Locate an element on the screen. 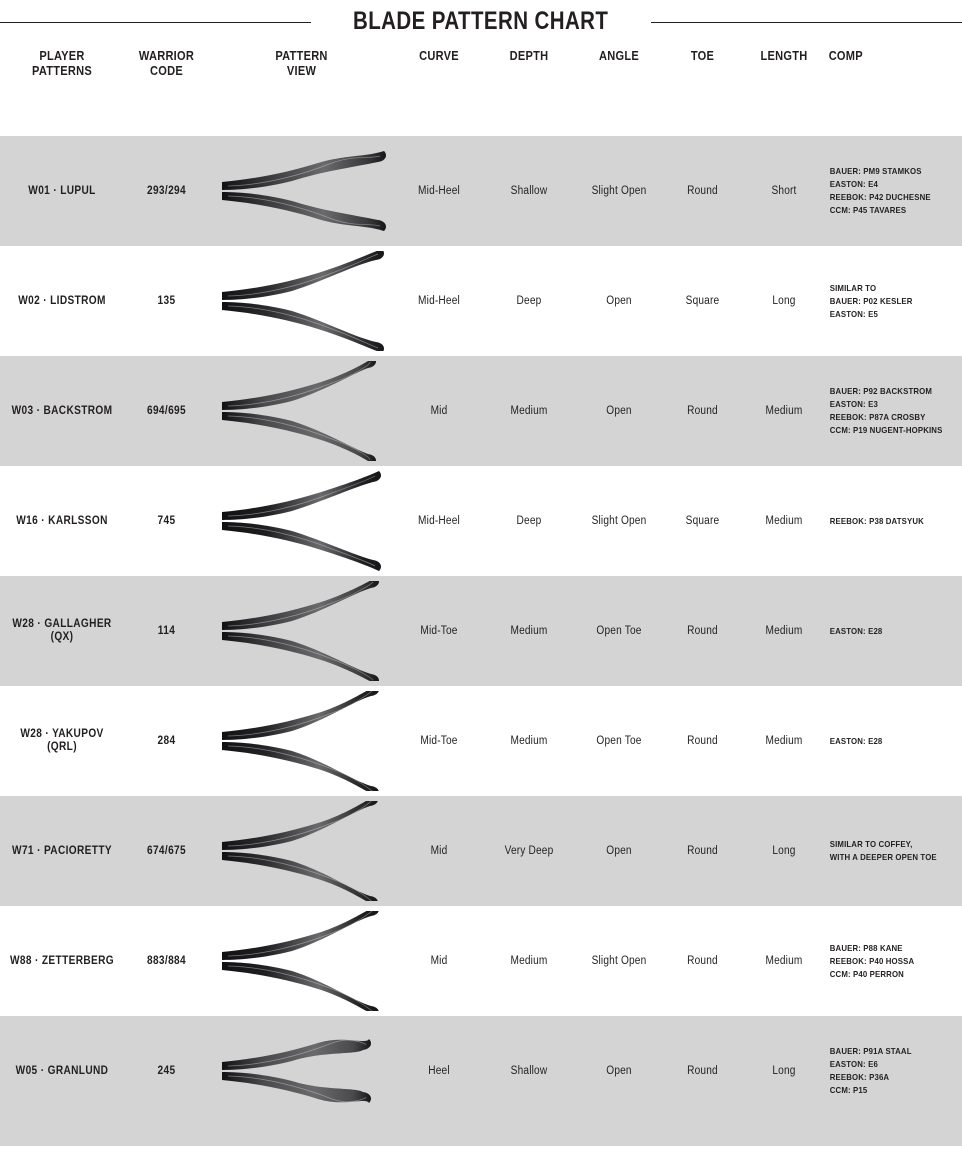  cell-depth: Shallow is located at coordinates (529, 1070).